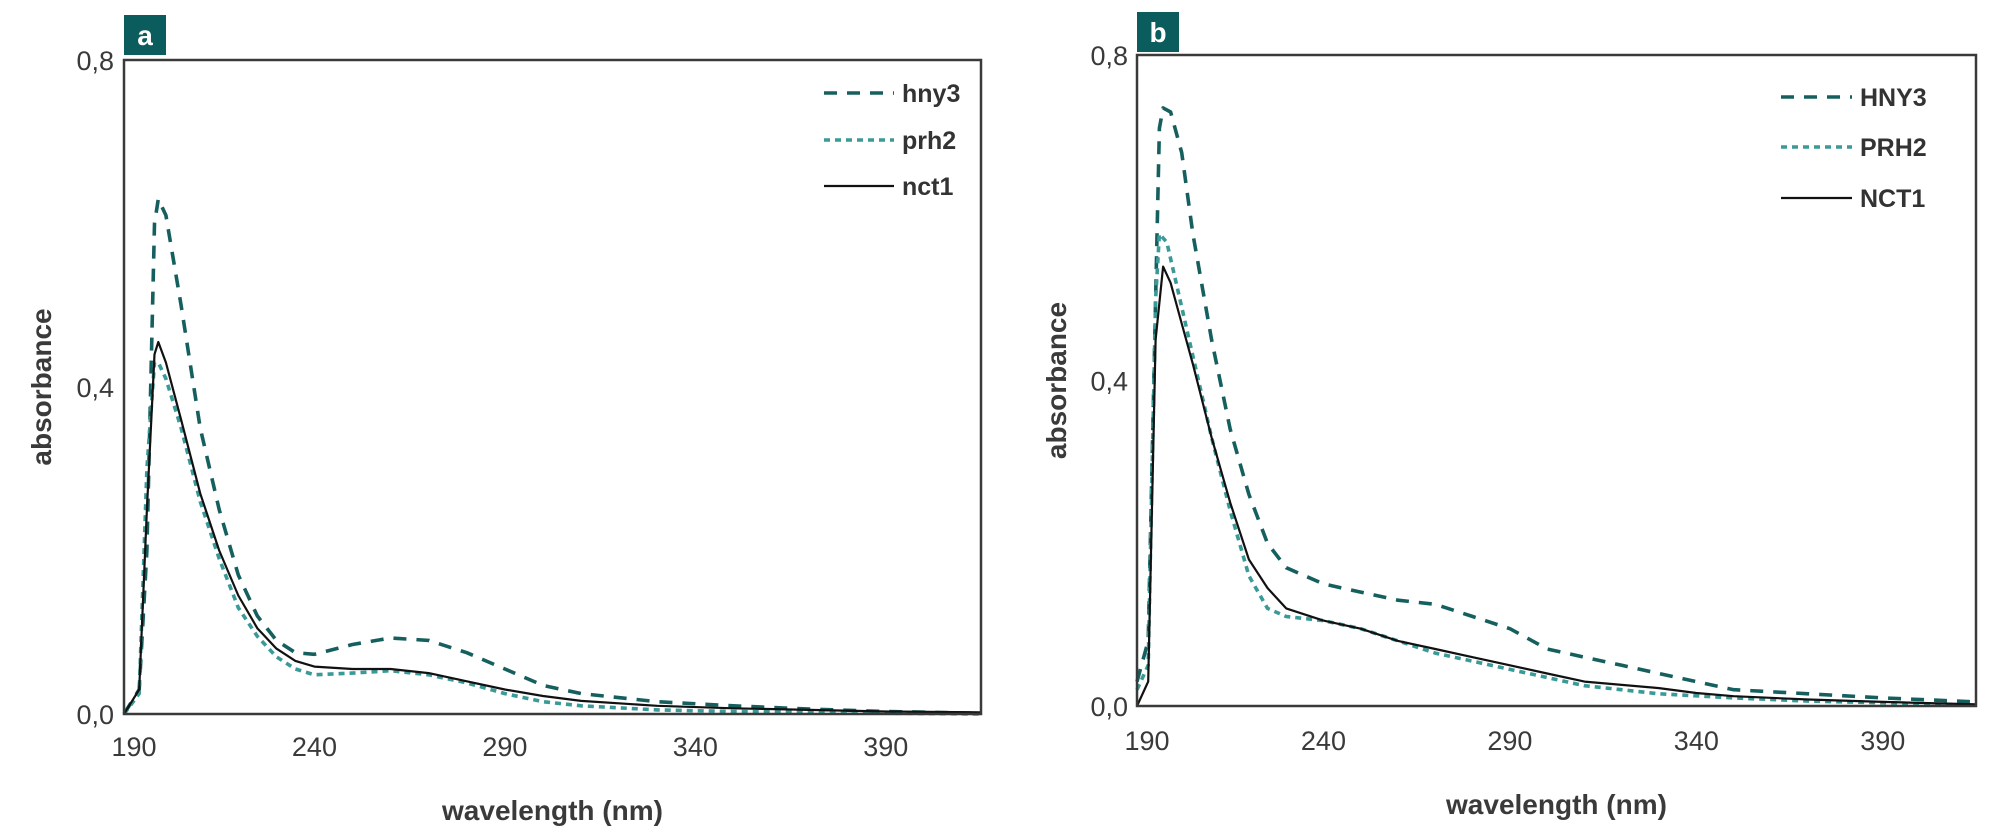 The width and height of the screenshot is (1992, 839). I want to click on legend-label-hny3: HNY3, so click(1893, 98).